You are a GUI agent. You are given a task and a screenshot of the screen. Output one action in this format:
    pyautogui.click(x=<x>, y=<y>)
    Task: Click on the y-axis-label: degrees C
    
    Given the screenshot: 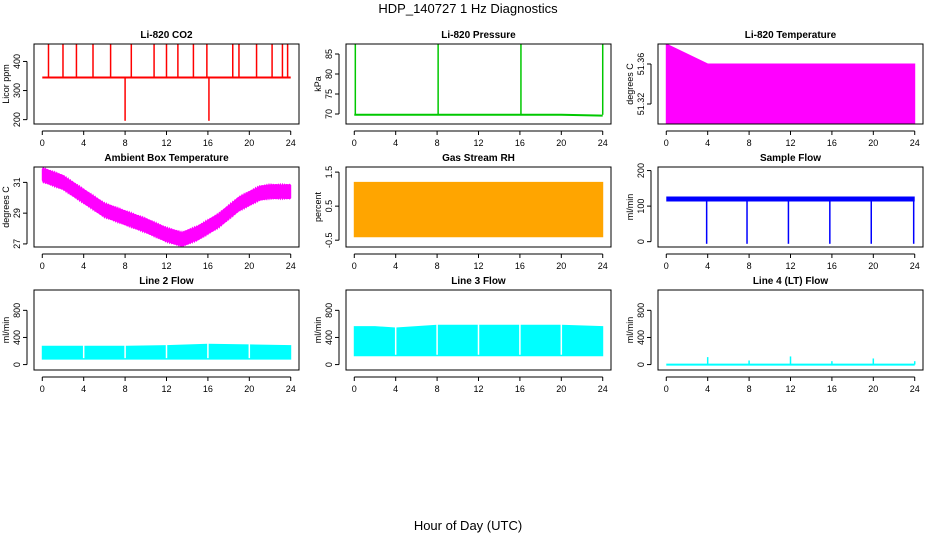 What is the action you would take?
    pyautogui.click(x=6, y=207)
    